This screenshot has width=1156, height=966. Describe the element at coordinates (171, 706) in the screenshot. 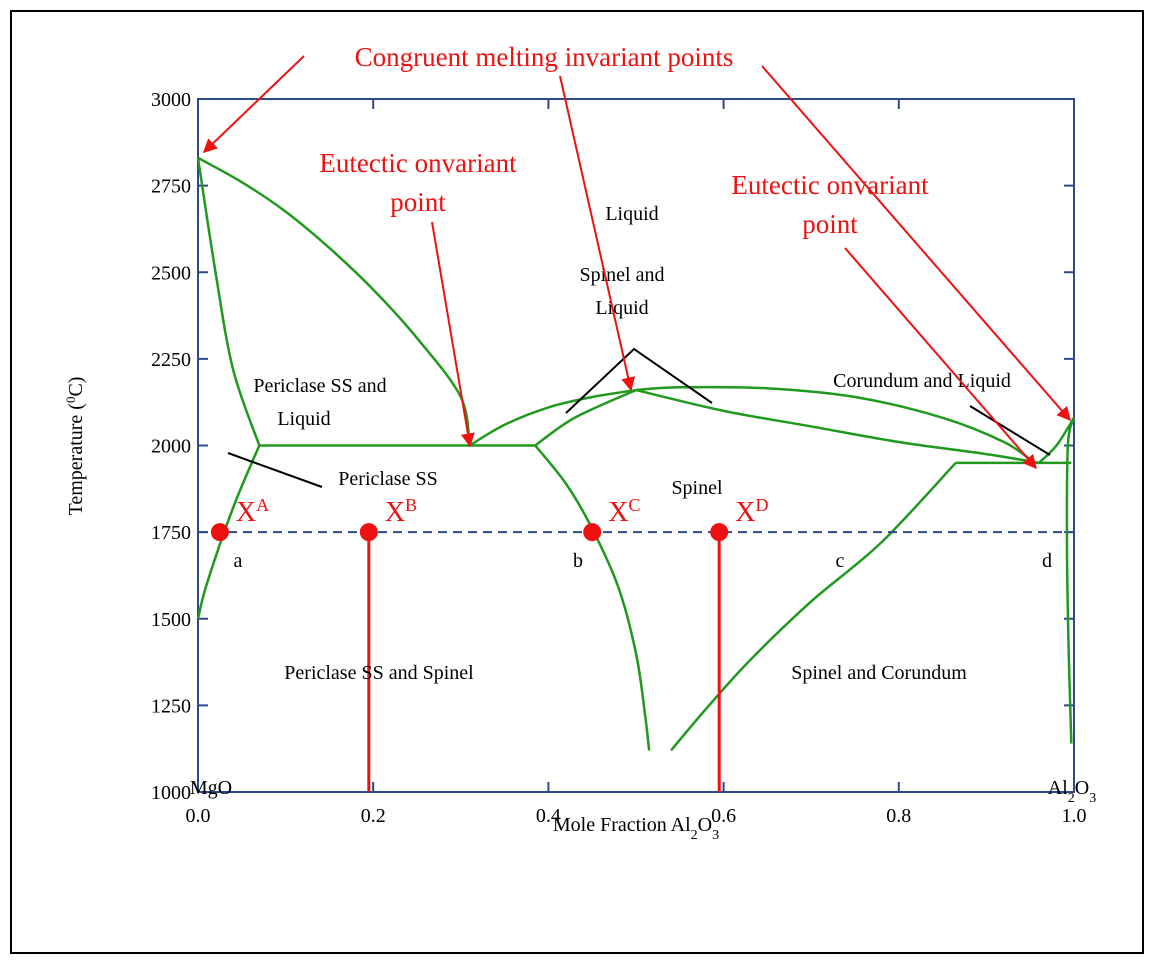

I see `y-tick-label: 1250` at that location.